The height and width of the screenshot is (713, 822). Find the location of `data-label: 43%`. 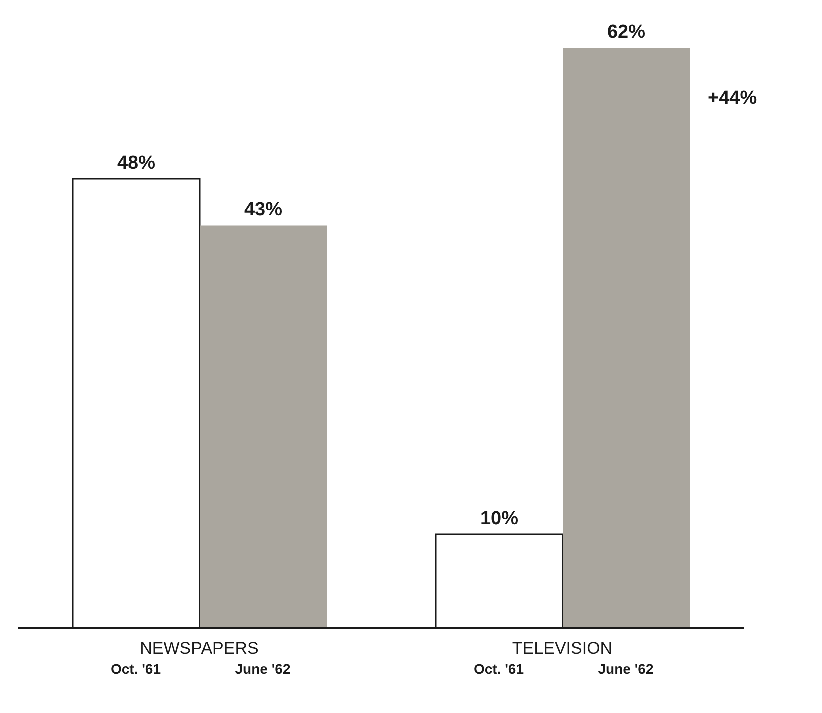

data-label: 43% is located at coordinates (263, 210).